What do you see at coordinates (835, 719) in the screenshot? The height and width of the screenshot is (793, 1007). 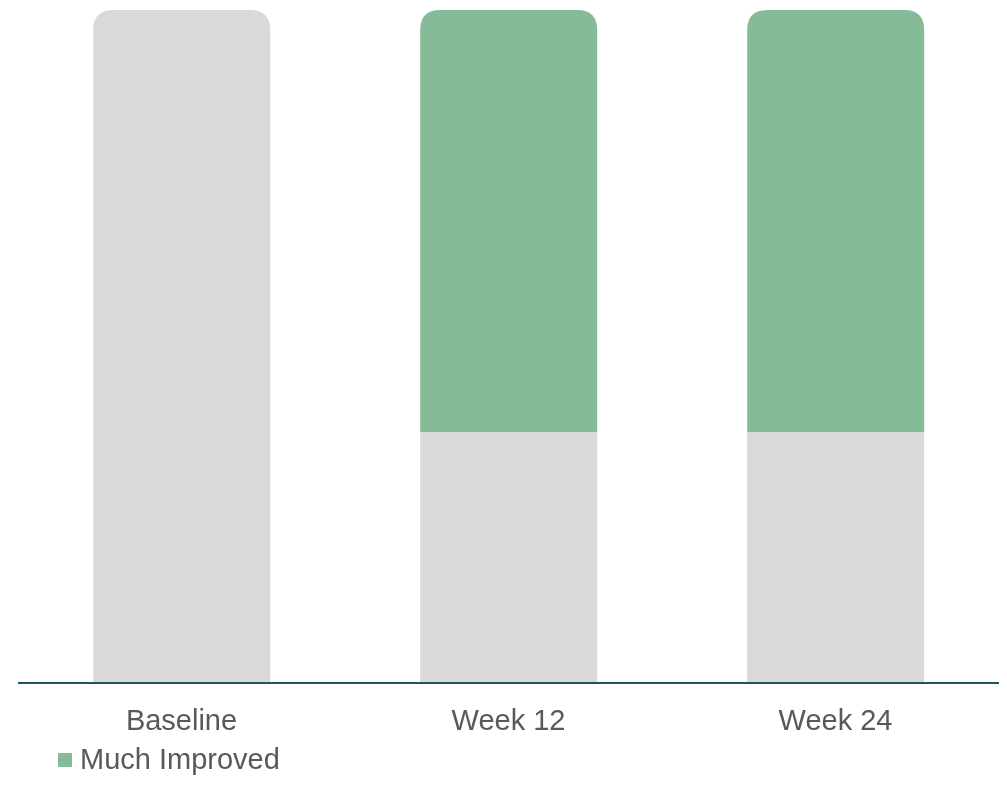 I see `x-tick-label: Week 24` at bounding box center [835, 719].